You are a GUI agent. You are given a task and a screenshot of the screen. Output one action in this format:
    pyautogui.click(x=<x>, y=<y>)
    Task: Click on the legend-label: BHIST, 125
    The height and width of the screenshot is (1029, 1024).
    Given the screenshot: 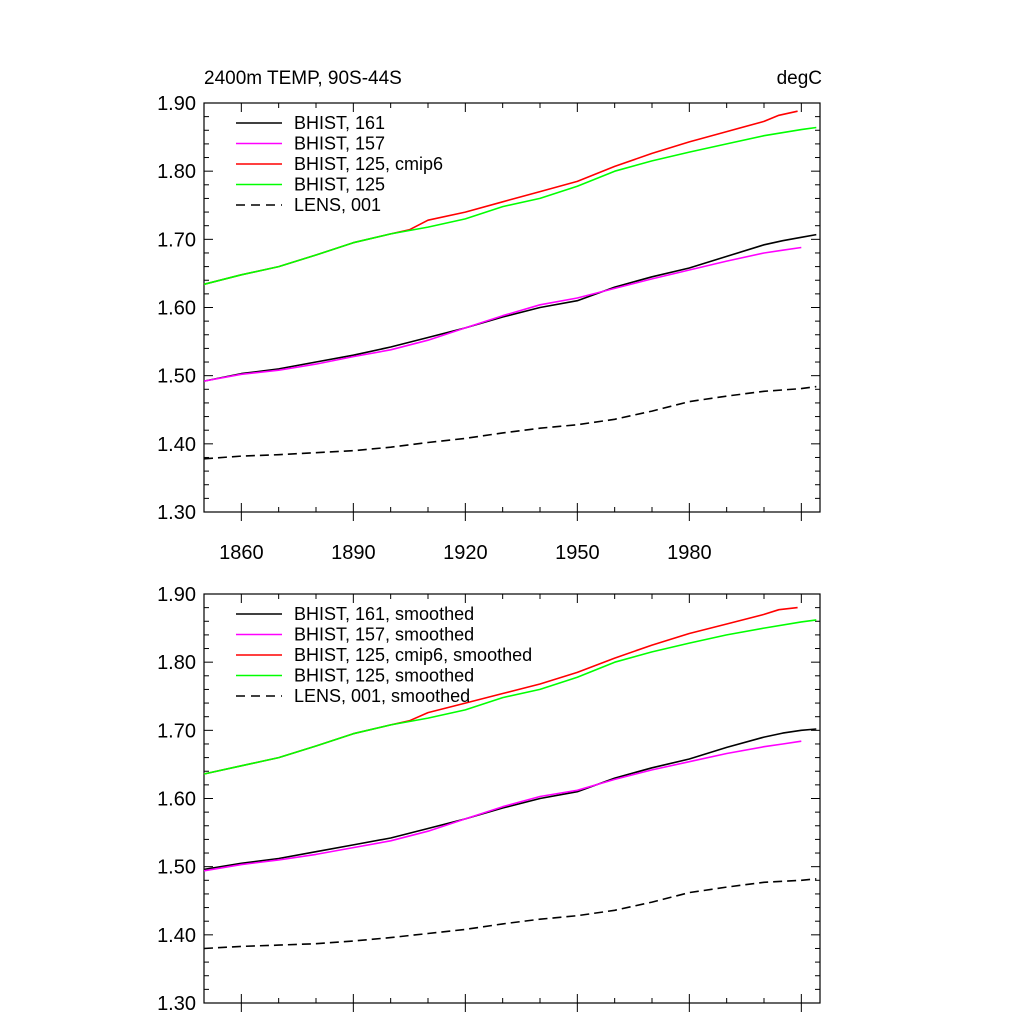 What is the action you would take?
    pyautogui.click(x=339, y=185)
    